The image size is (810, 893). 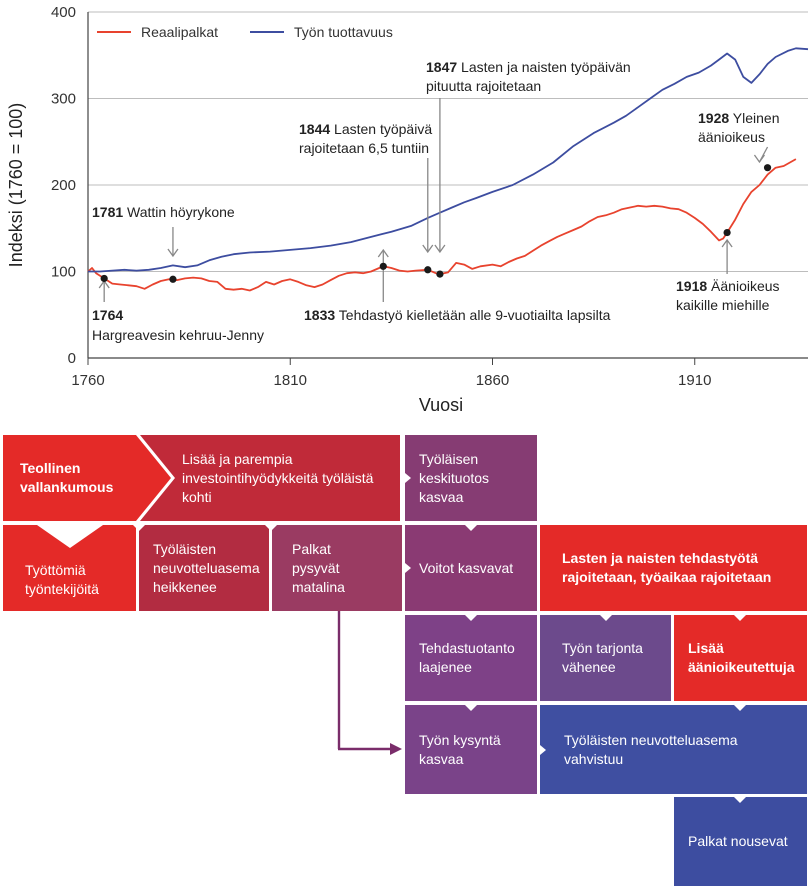 What do you see at coordinates (483, 86) in the screenshot?
I see `annotation-1847-line2: pituutta rajoitetaan` at bounding box center [483, 86].